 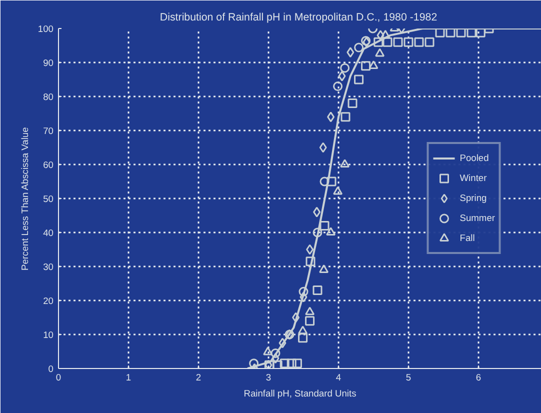 What do you see at coordinates (48, 199) in the screenshot?
I see `y-tick-label: 50` at bounding box center [48, 199].